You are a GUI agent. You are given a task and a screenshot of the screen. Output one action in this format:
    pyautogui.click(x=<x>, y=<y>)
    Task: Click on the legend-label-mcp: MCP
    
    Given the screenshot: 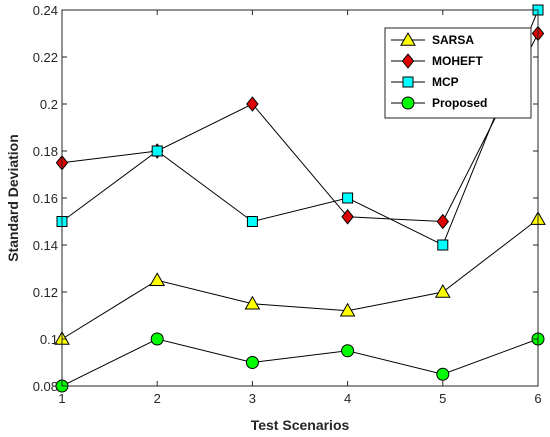 What is the action you would take?
    pyautogui.click(x=445, y=82)
    